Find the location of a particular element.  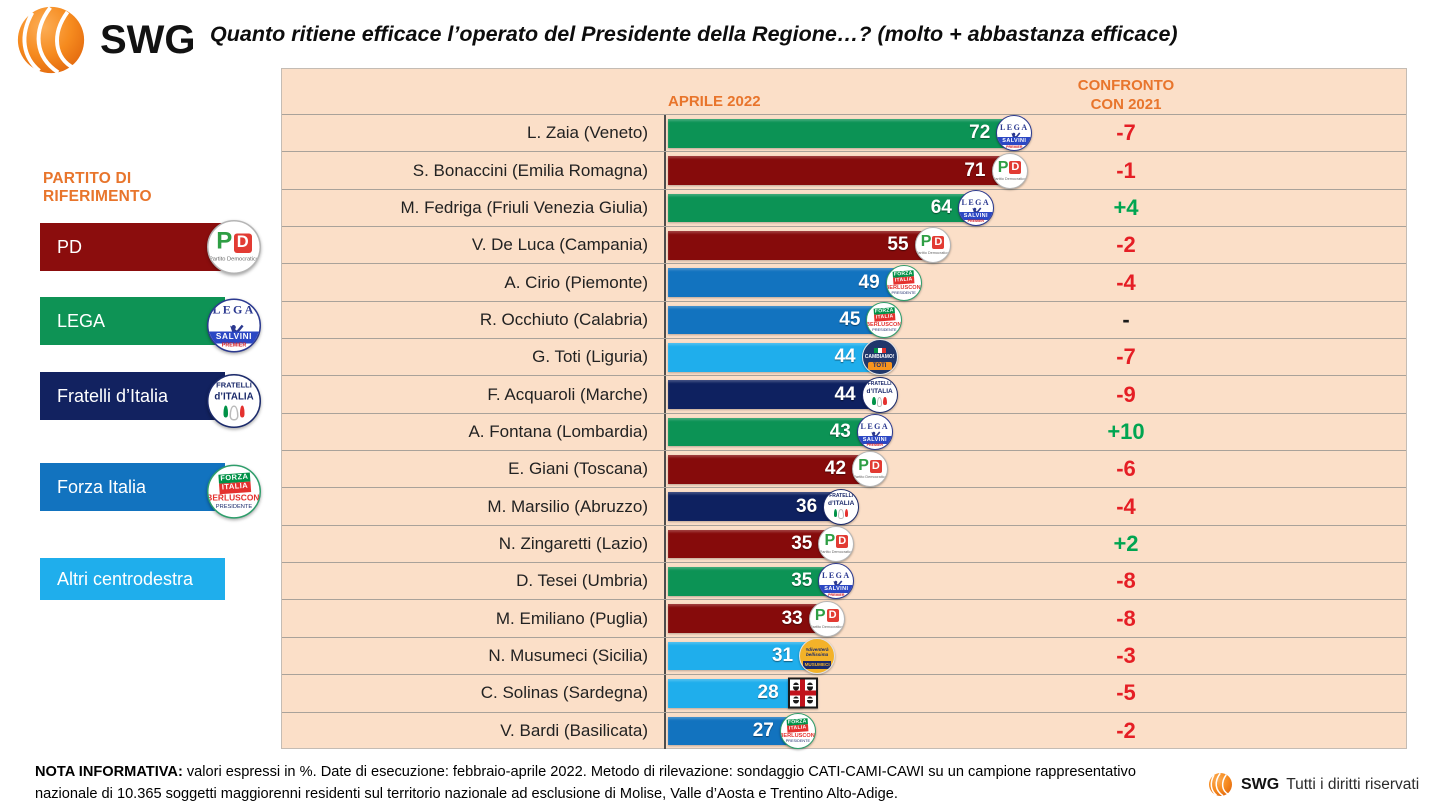

party-logo-wrap: CAMBIAMO! TOTI is located at coordinates (879, 357).